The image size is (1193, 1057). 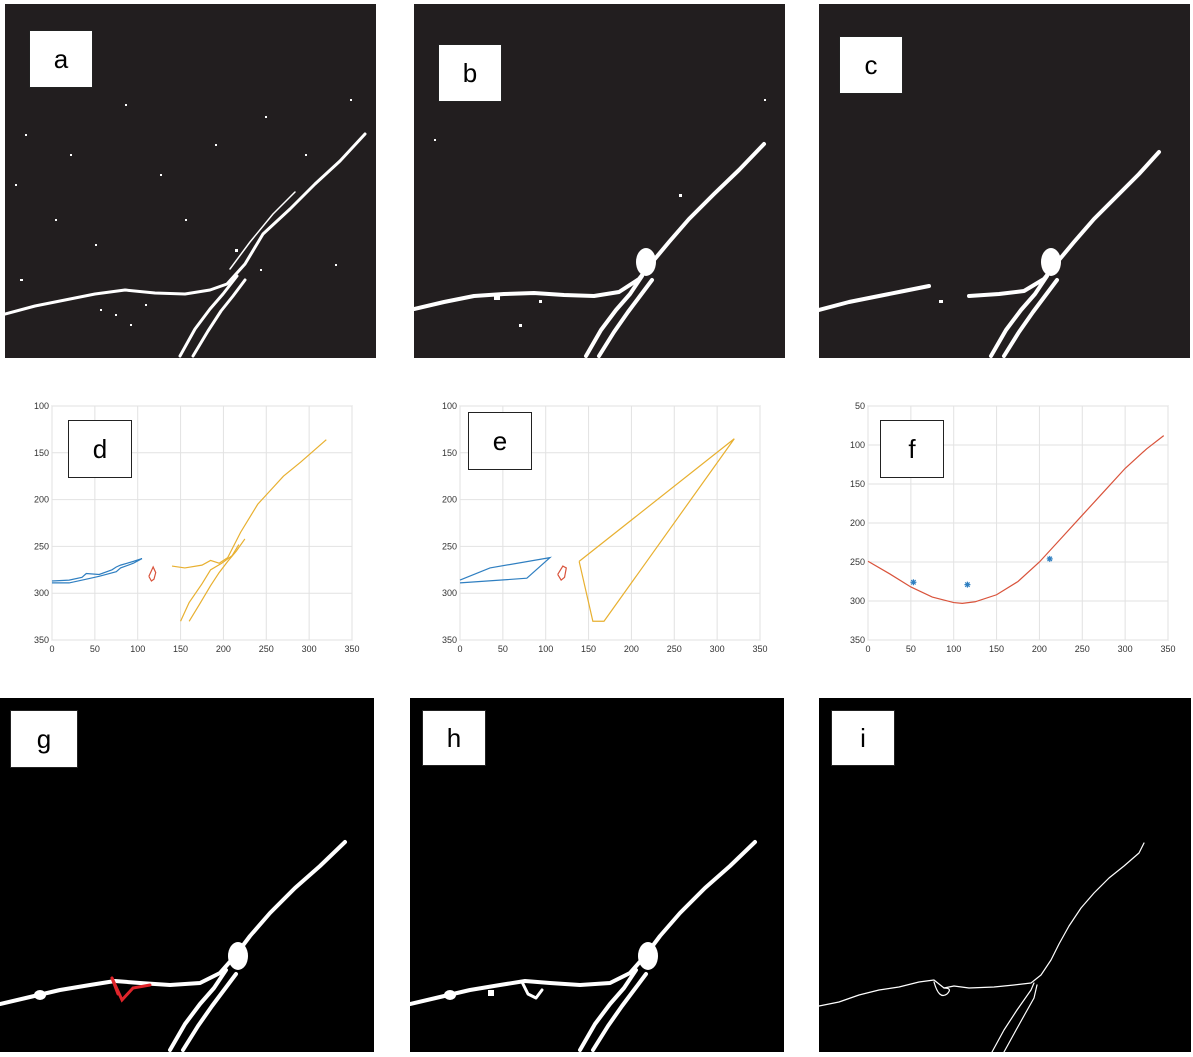 What do you see at coordinates (470, 73) in the screenshot?
I see `panel-label-b: b` at bounding box center [470, 73].